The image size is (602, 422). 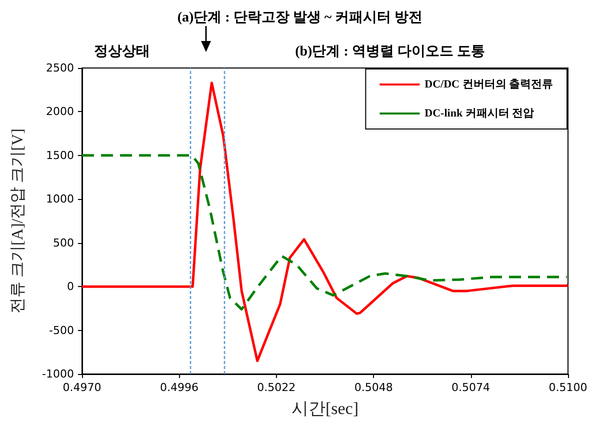 I want to click on legend-label: DC-link 커패시터 전압, so click(x=479, y=114).